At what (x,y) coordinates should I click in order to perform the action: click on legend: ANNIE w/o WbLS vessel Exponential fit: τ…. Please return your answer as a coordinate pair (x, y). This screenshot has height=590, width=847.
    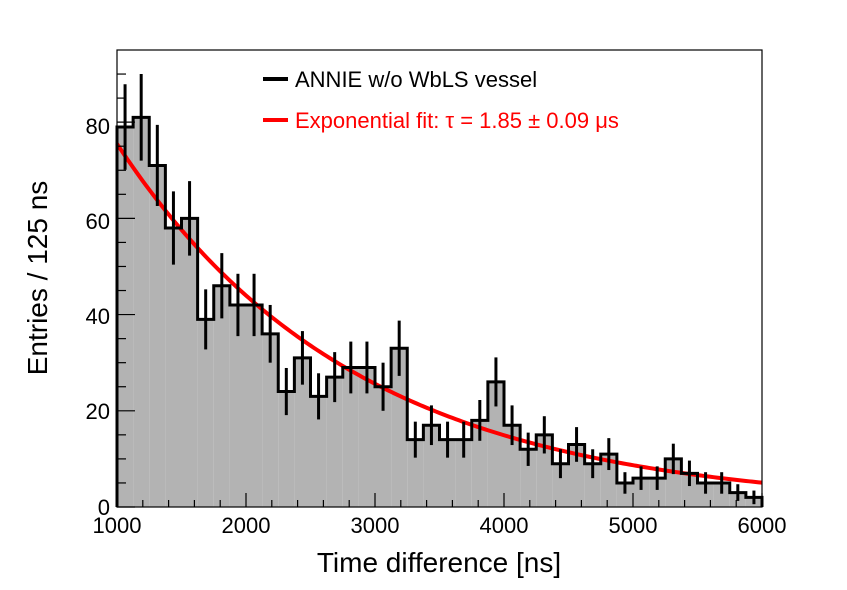
    Looking at the image, I should click on (441, 100).